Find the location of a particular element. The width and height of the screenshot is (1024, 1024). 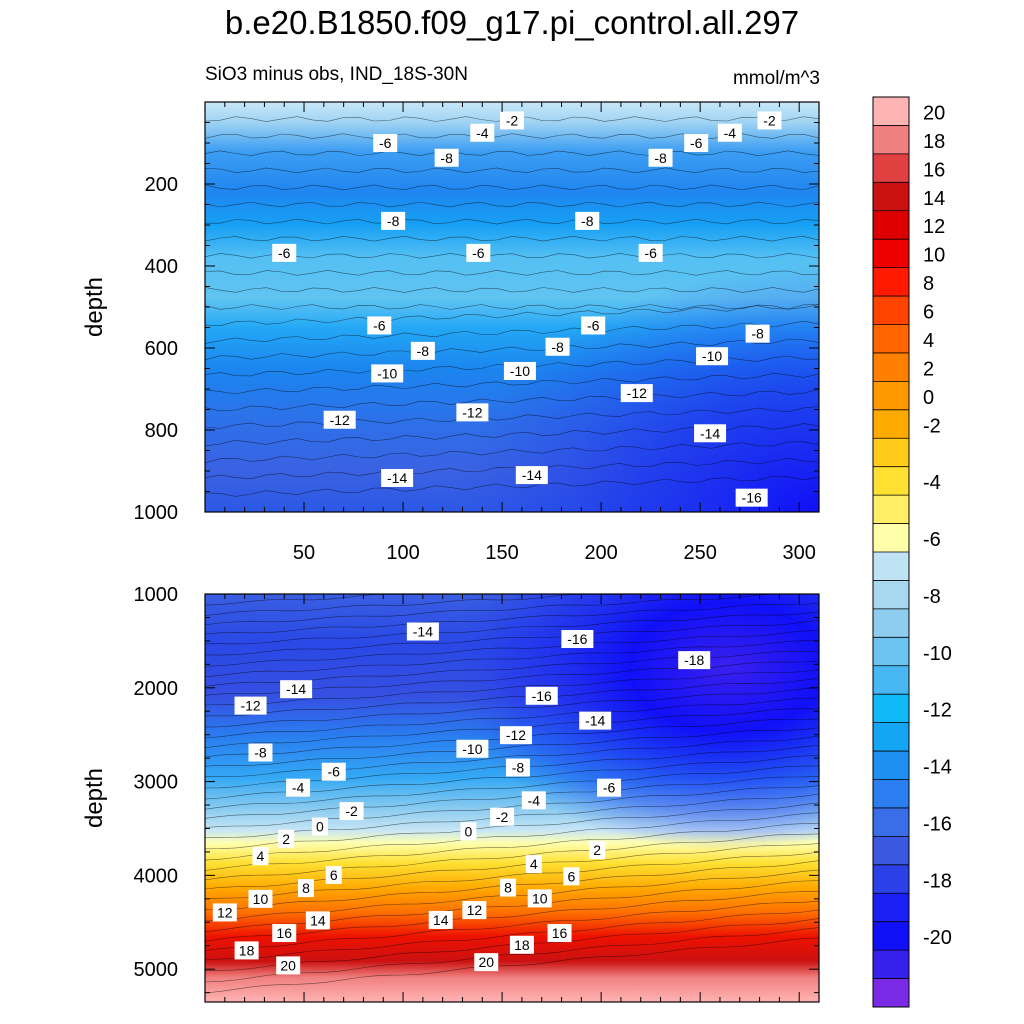

contour-label-text: 0 is located at coordinates (469, 831).